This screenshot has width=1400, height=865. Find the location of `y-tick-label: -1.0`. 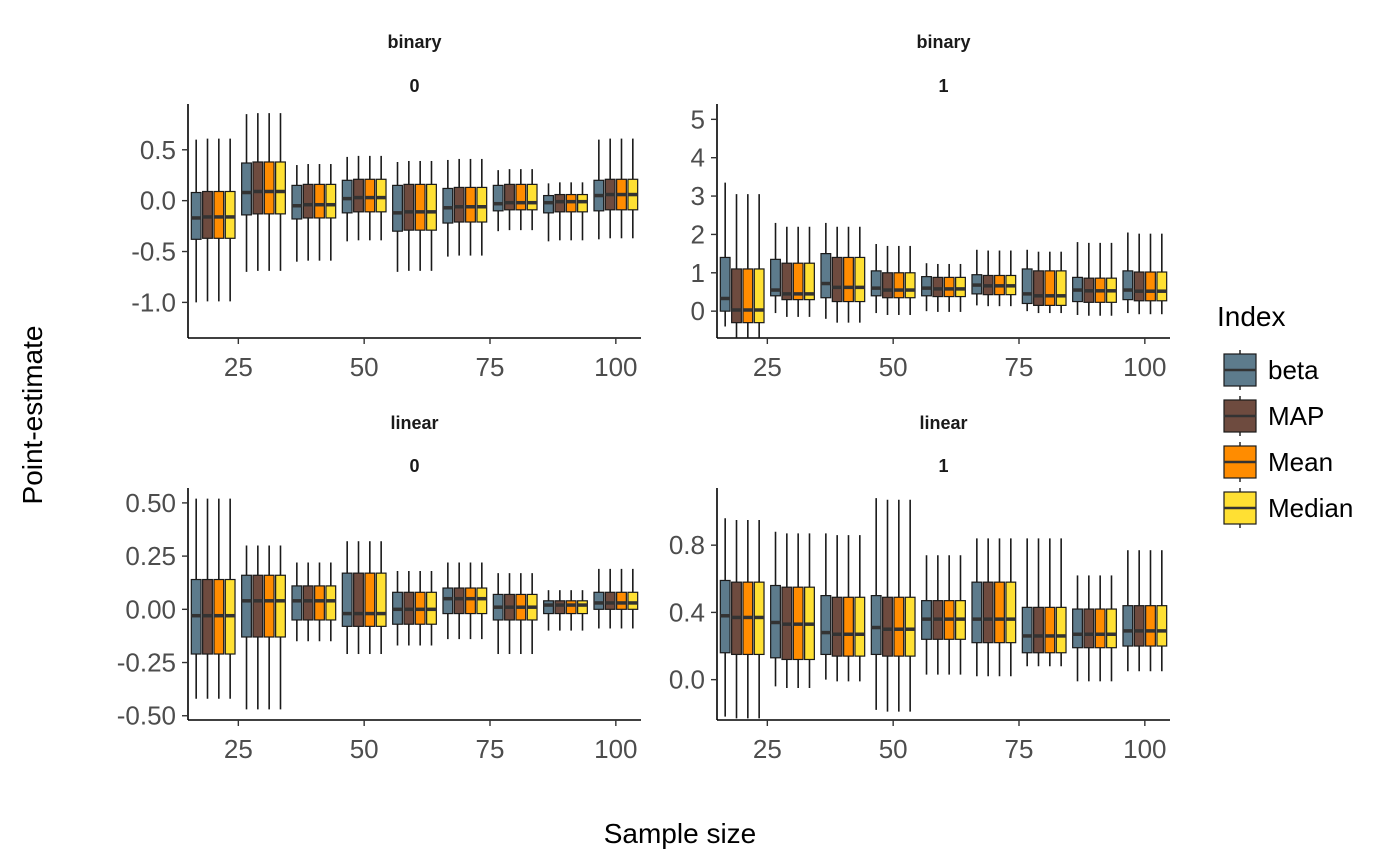

y-tick-label: -1.0 is located at coordinates (153, 302).